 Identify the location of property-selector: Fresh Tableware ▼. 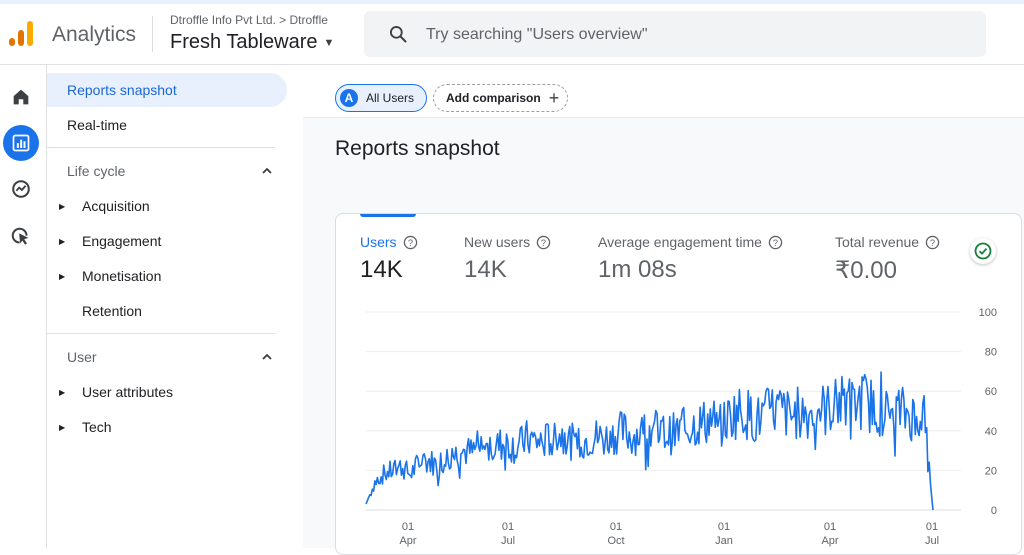
(252, 42).